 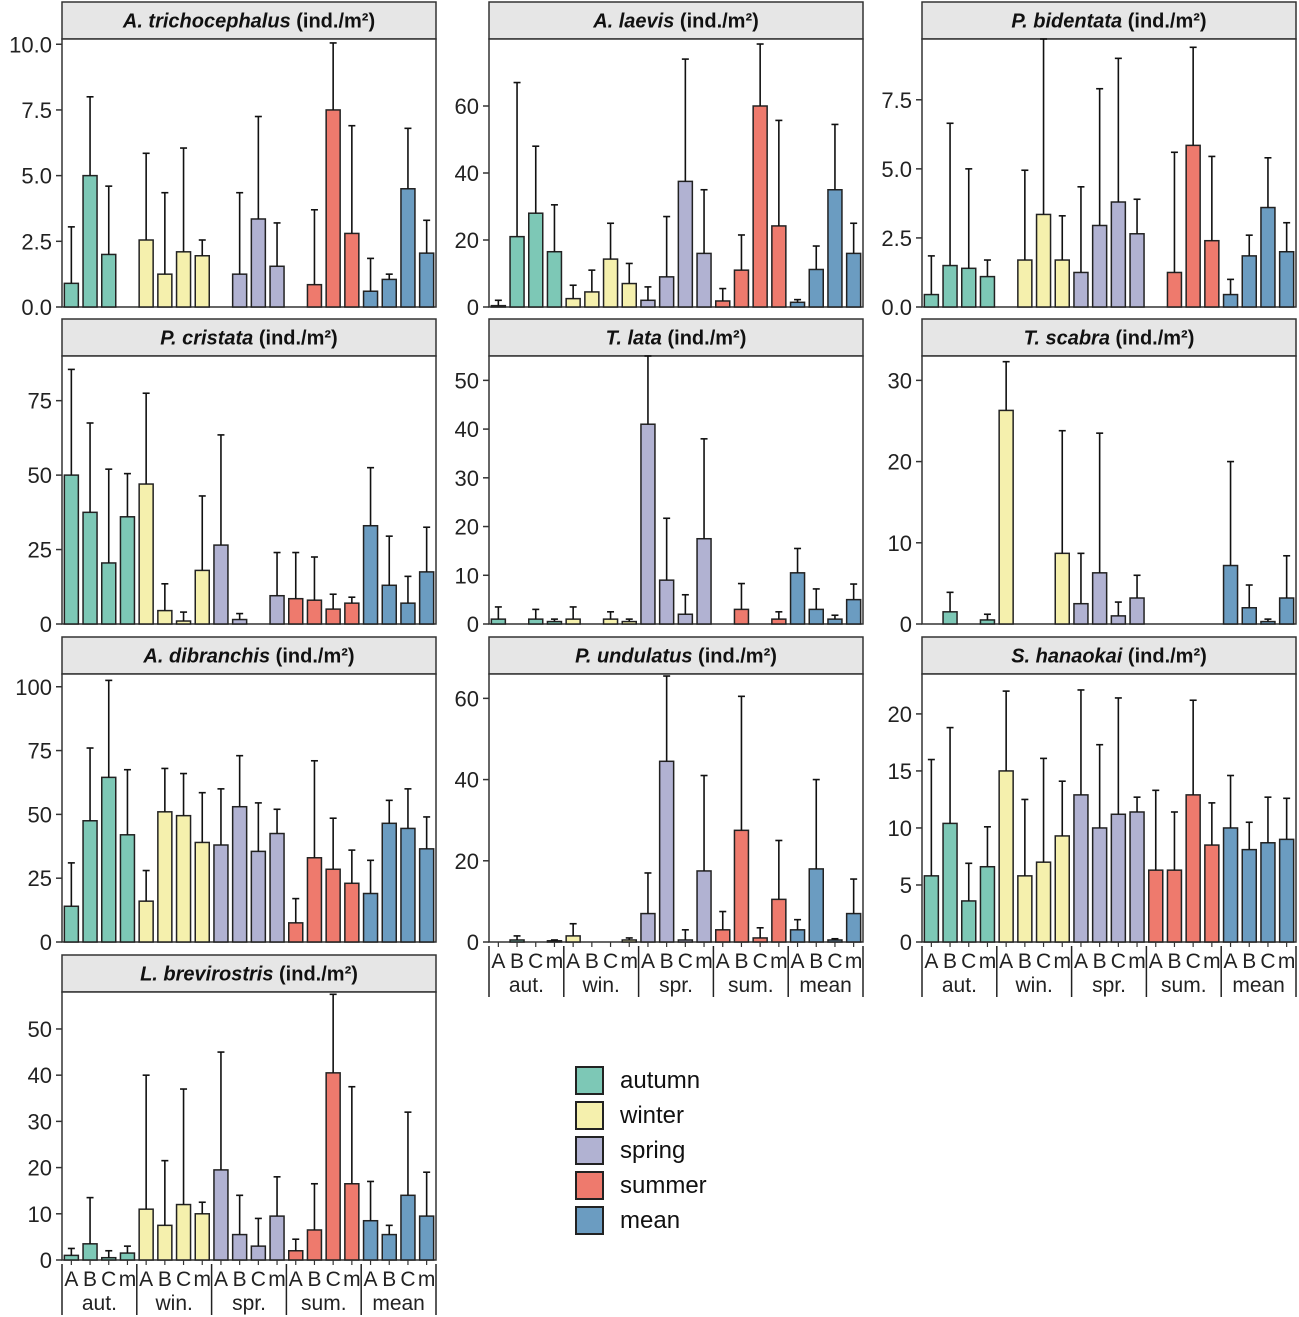 What do you see at coordinates (467, 527) in the screenshot?
I see `y-tick-label: 20` at bounding box center [467, 527].